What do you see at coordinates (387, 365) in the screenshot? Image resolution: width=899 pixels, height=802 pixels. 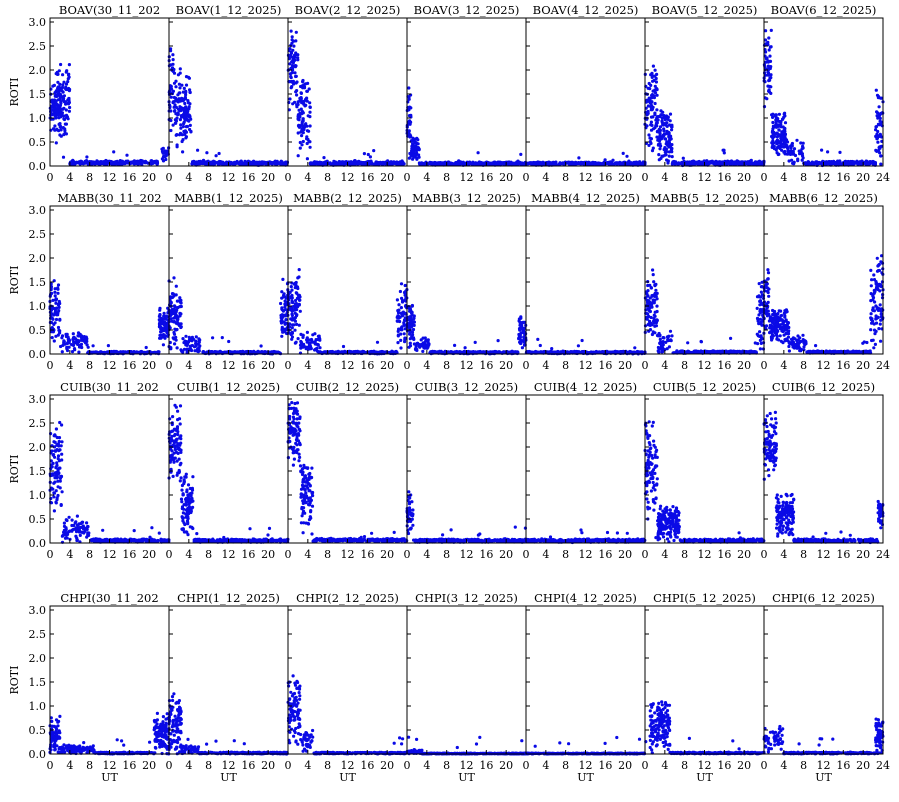 I see `x-tick-label: 20` at bounding box center [387, 365].